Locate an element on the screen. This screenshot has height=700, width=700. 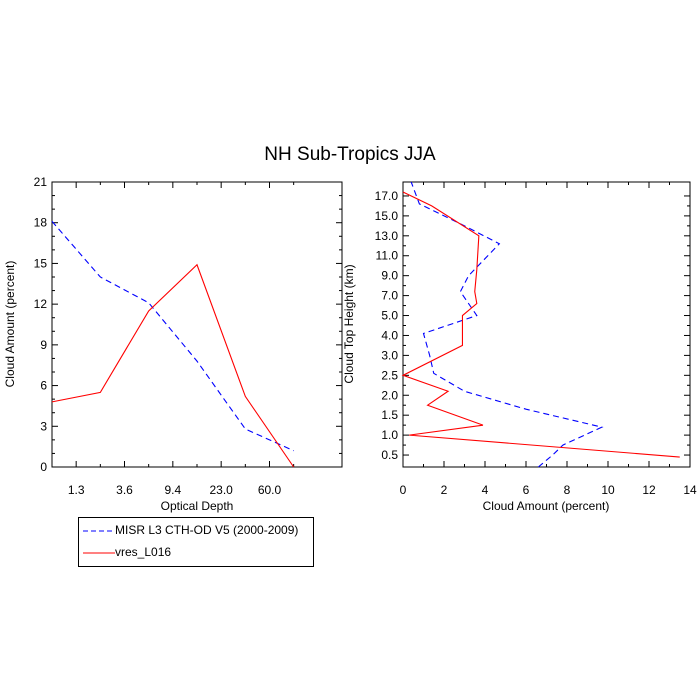
y-tick-label: 21 is located at coordinates (41, 182).